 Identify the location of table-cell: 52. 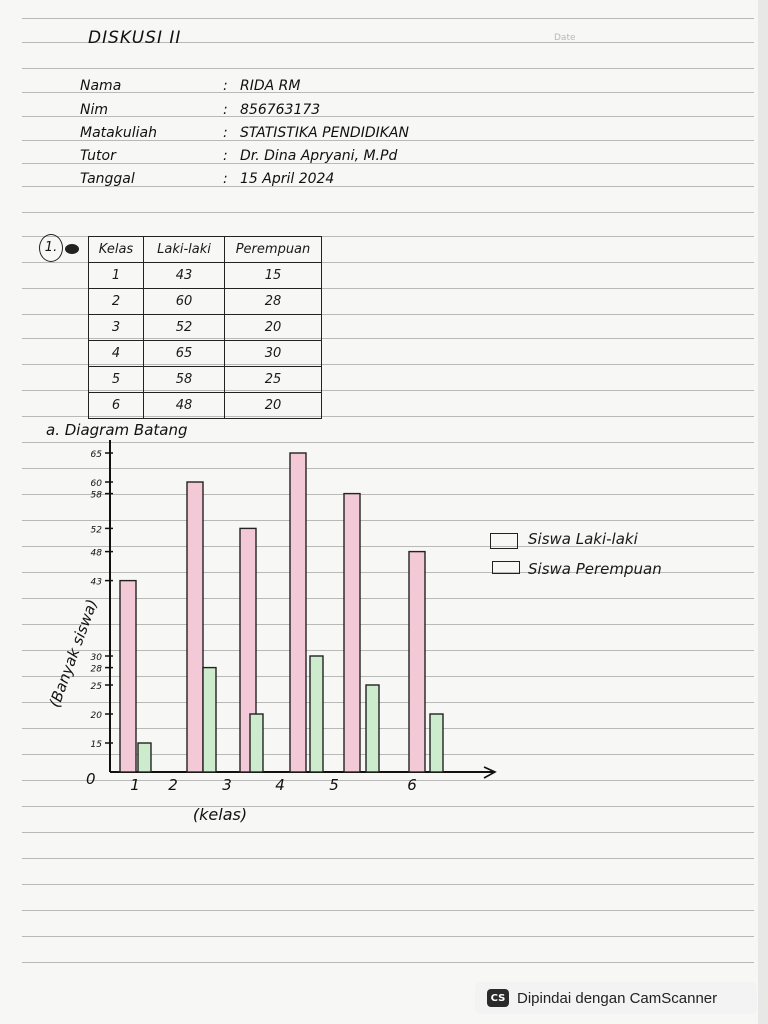
(184, 327).